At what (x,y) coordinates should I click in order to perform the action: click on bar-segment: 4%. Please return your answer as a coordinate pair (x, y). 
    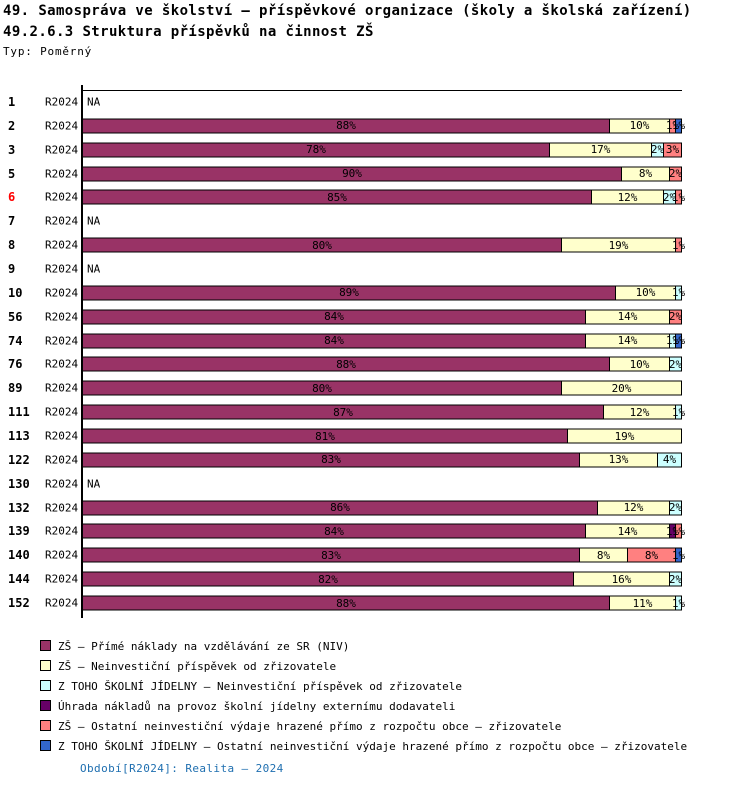
    Looking at the image, I should click on (669, 460).